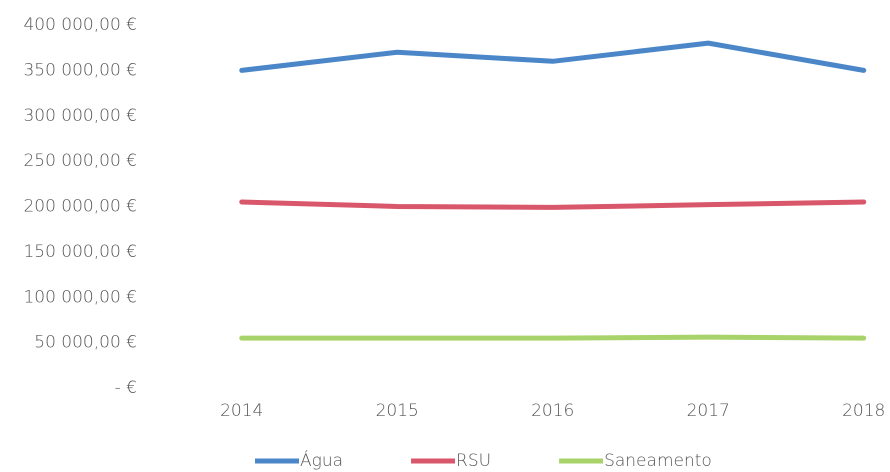  Describe the element at coordinates (321, 460) in the screenshot. I see `legend-label: Água` at that location.